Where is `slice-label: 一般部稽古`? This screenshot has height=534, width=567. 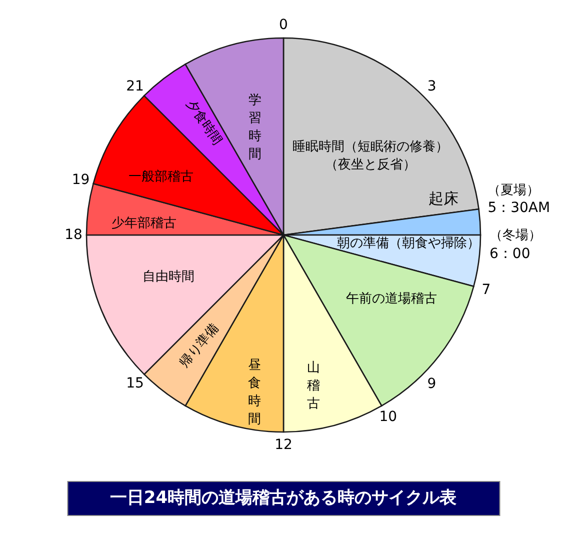 slice-label: 一般部稽古 is located at coordinates (161, 176).